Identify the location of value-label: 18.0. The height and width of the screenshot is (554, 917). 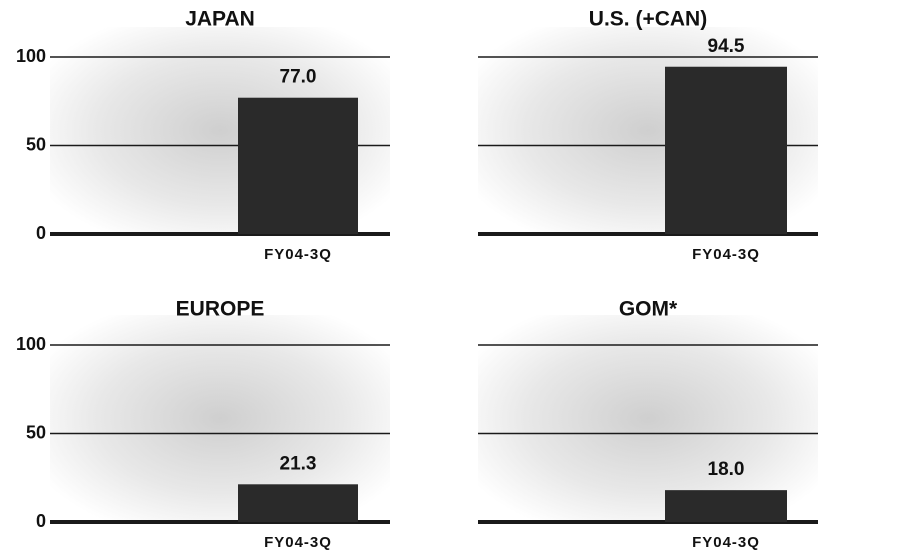
(726, 469).